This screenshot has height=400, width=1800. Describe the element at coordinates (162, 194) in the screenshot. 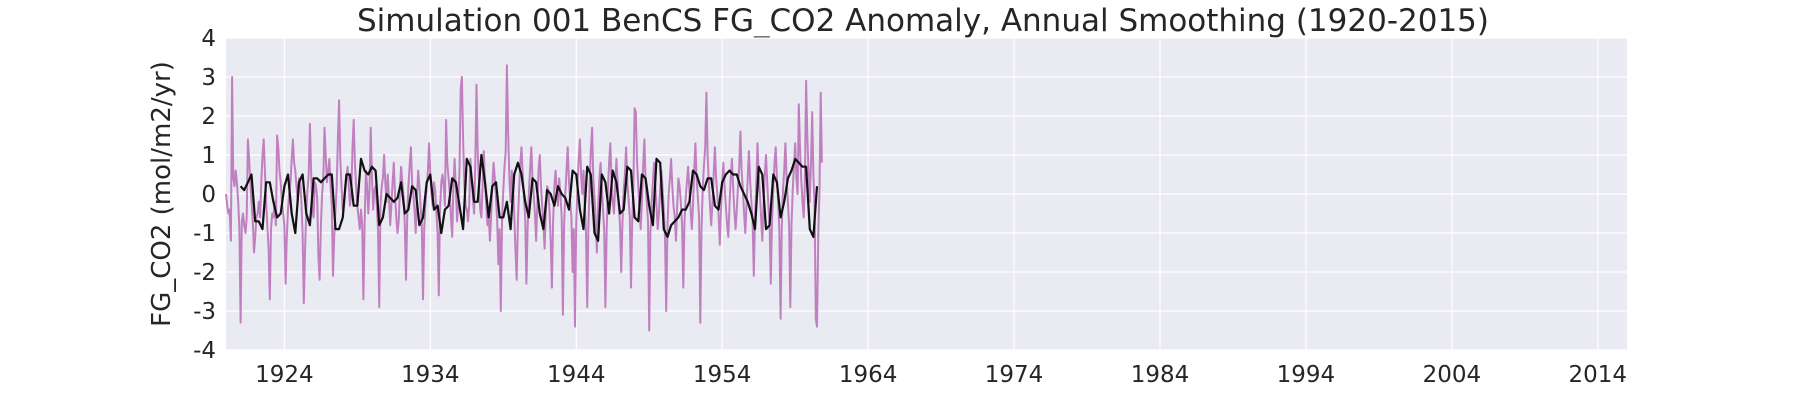

I see `y-axis-label: FG_CO2 (mol/m2/yr)` at that location.